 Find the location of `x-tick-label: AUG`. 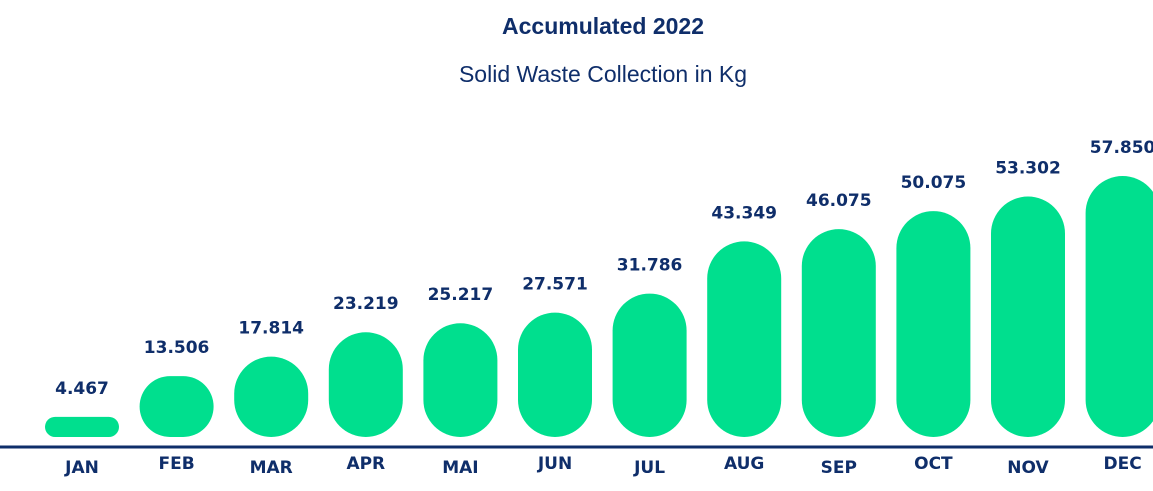

x-tick-label: AUG is located at coordinates (744, 464).